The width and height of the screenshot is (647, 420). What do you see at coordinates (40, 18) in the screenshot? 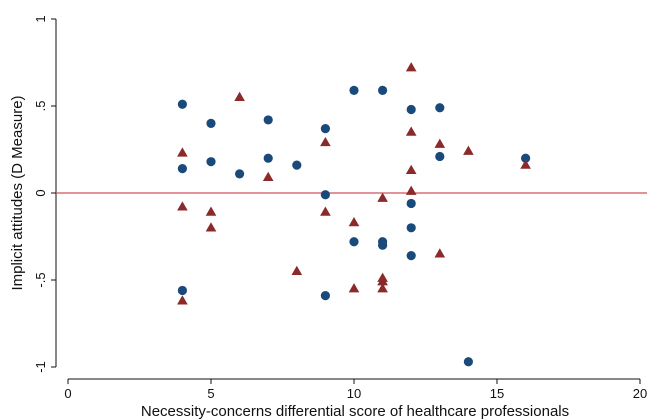
I see `y-tick-label-0: 1` at bounding box center [40, 18].